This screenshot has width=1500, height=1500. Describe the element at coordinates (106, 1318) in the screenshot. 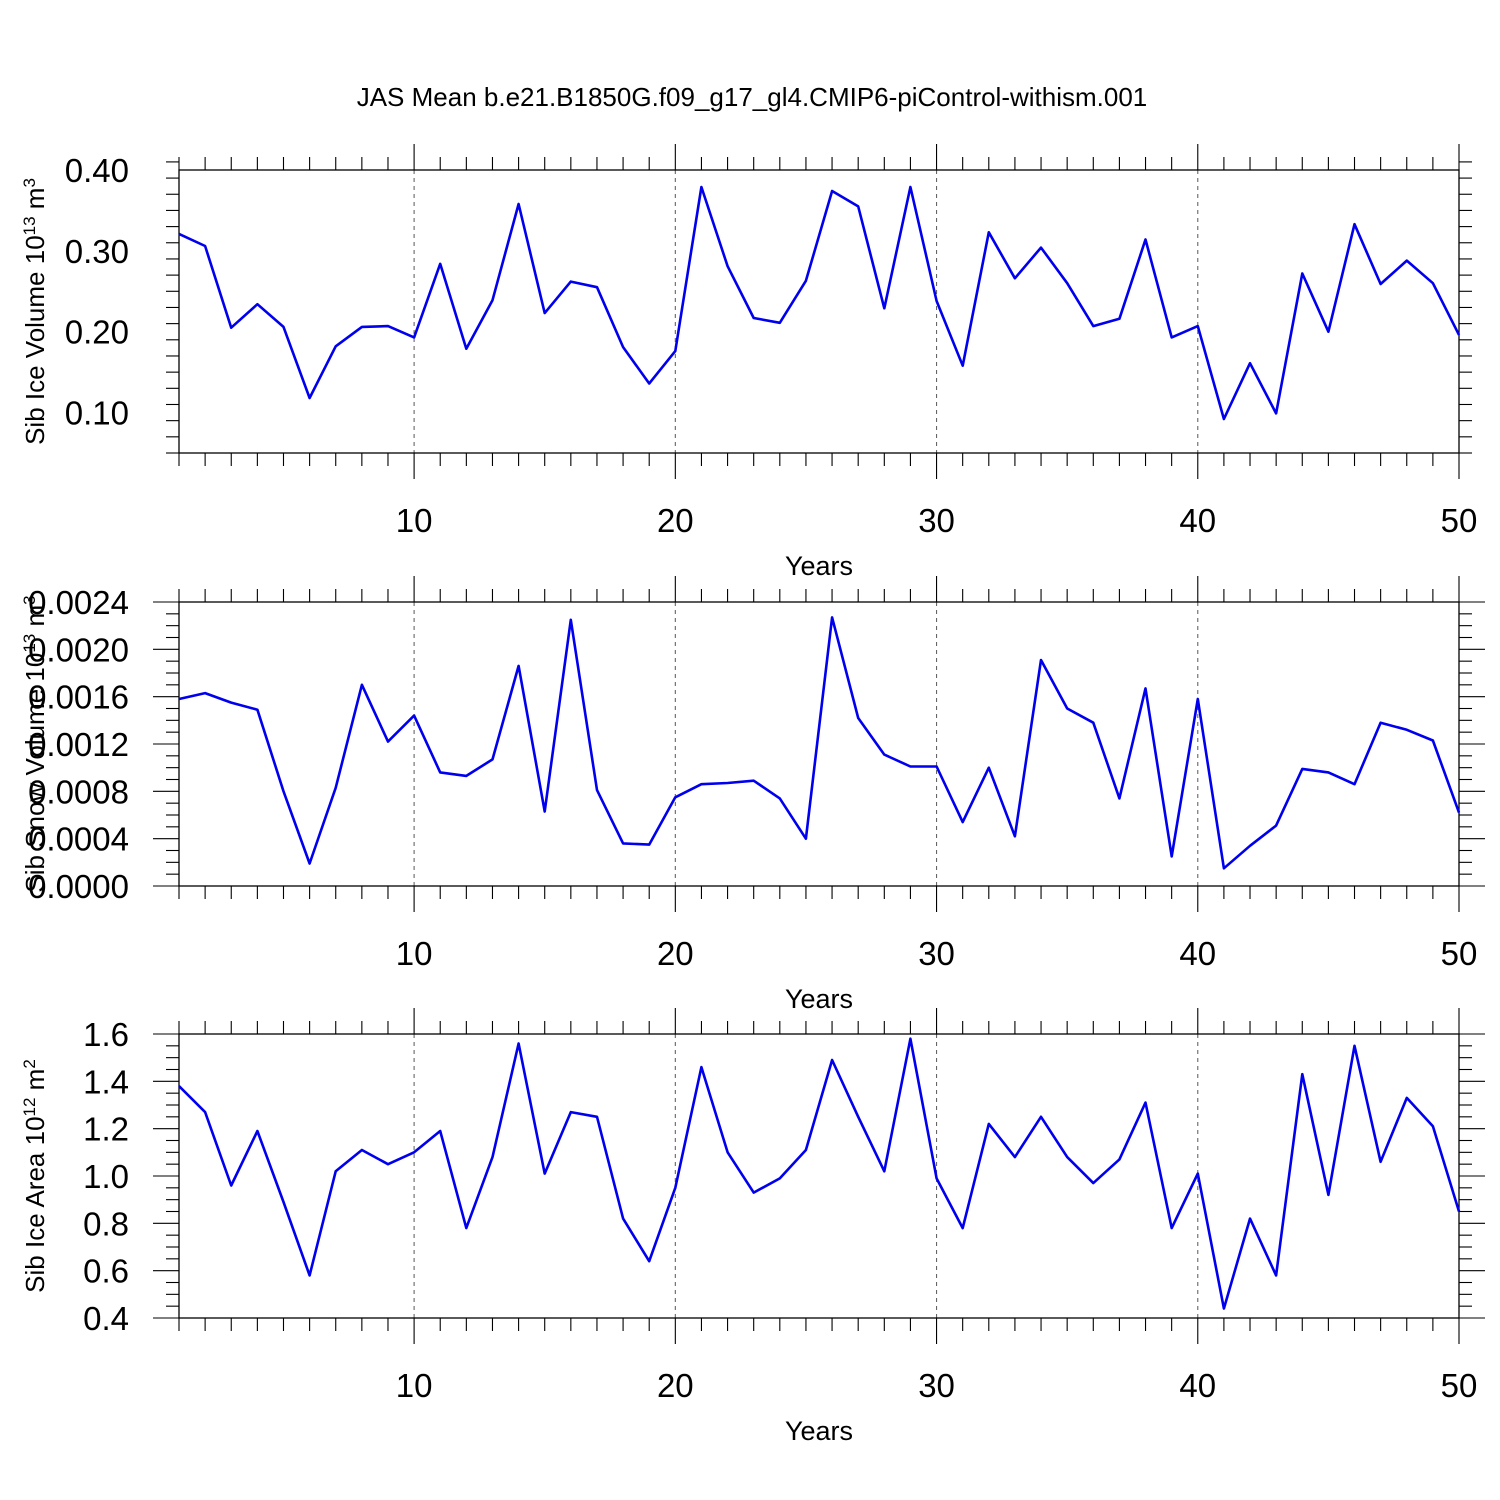

I see `y-tick-label-0: 0.4` at that location.